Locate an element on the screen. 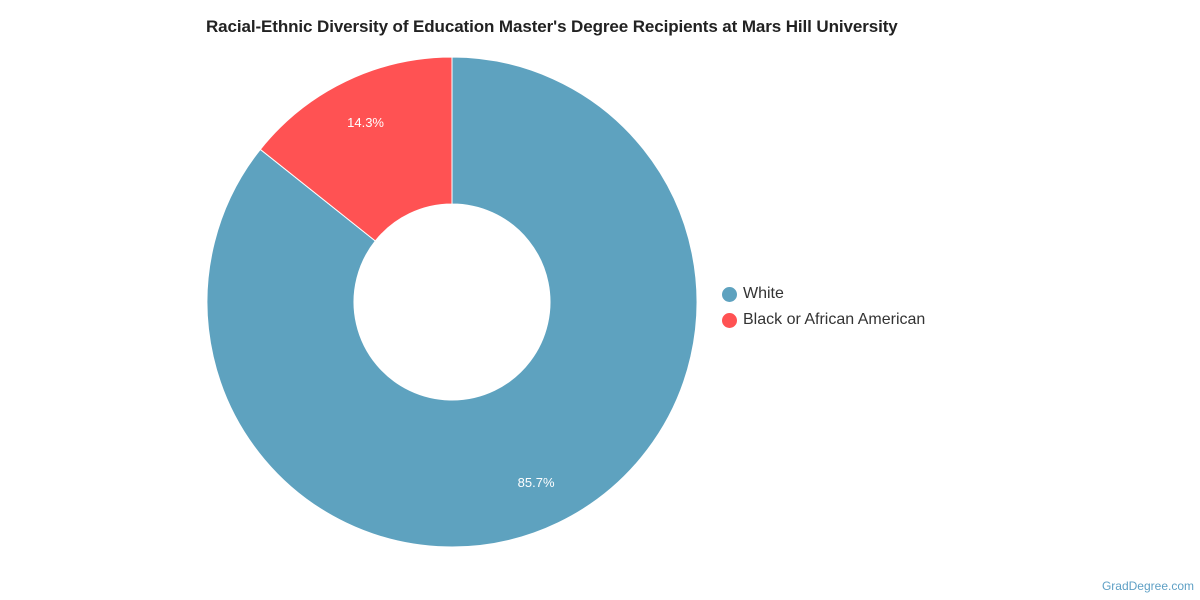  legend-item-black-or-african-american: Black or African American is located at coordinates (823, 320).